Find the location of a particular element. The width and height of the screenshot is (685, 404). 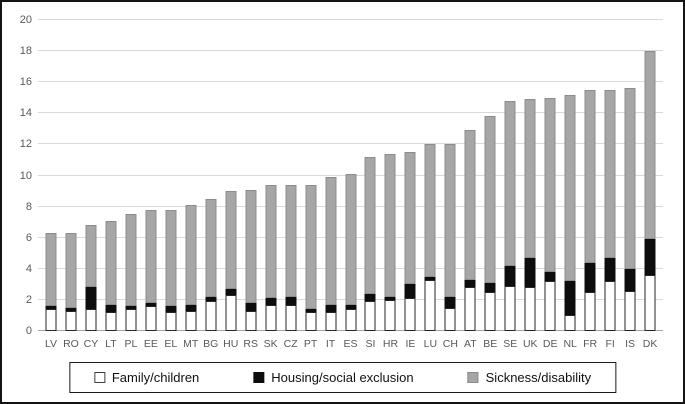

x-axis-tick-label-fi: FI is located at coordinates (610, 344).